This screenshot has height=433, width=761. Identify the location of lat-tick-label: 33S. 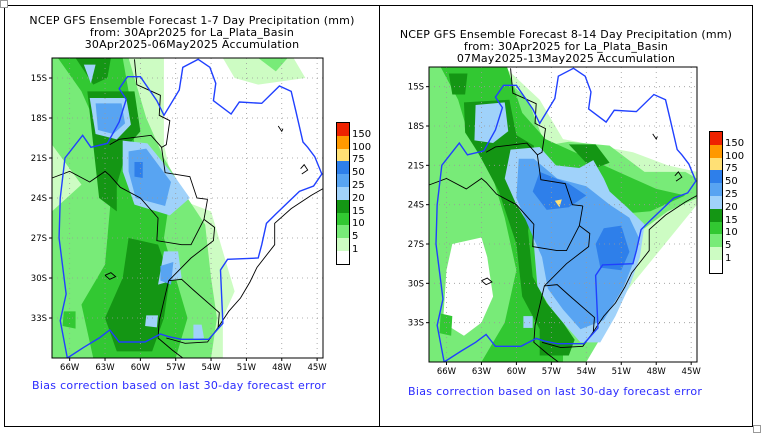
(39, 319).